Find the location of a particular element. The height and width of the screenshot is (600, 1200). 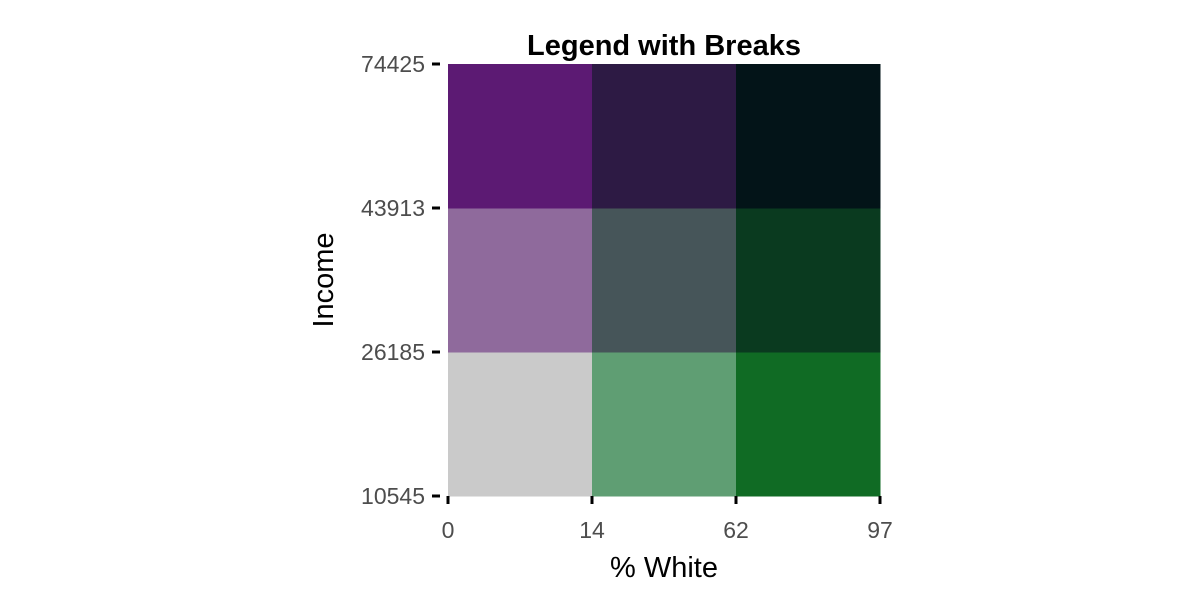

y-axis-title: Income is located at coordinates (324, 279).